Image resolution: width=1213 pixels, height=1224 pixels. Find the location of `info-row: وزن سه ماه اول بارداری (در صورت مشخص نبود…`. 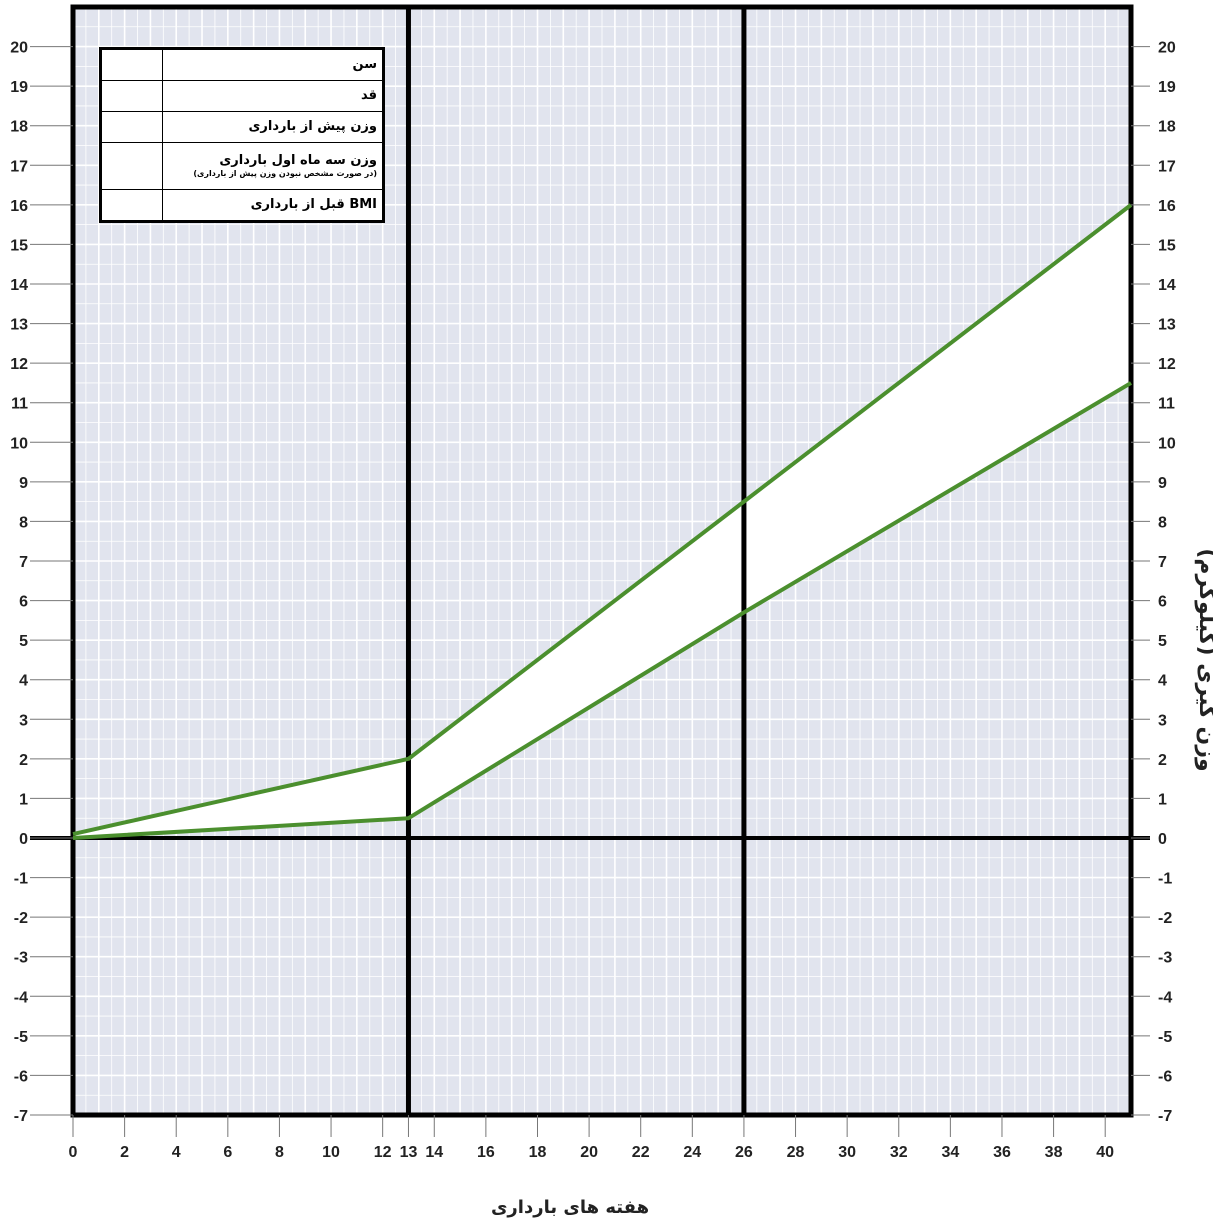

info-row: وزن سه ماه اول بارداری (در صورت مشخص نبود… is located at coordinates (242, 166).